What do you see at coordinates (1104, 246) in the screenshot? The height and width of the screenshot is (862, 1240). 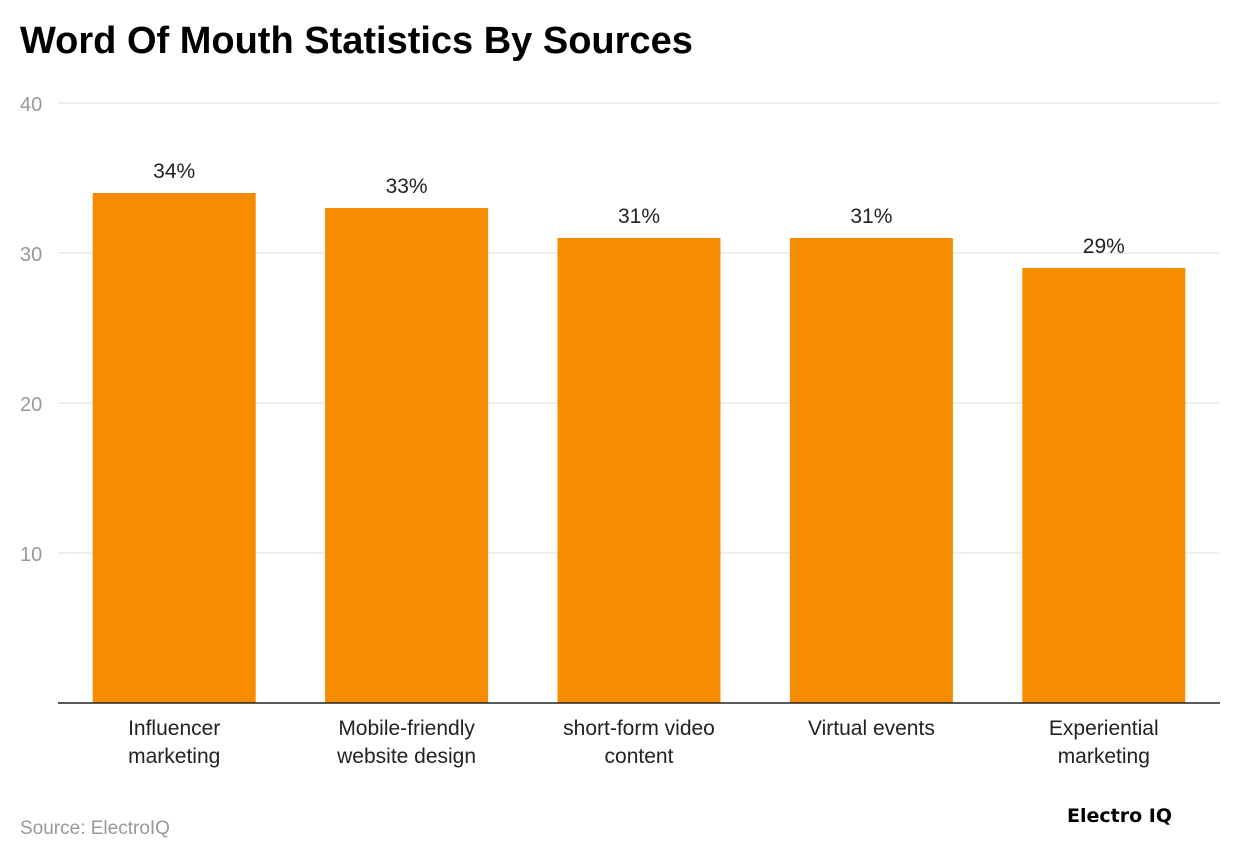 I see `data-label: 29%` at bounding box center [1104, 246].